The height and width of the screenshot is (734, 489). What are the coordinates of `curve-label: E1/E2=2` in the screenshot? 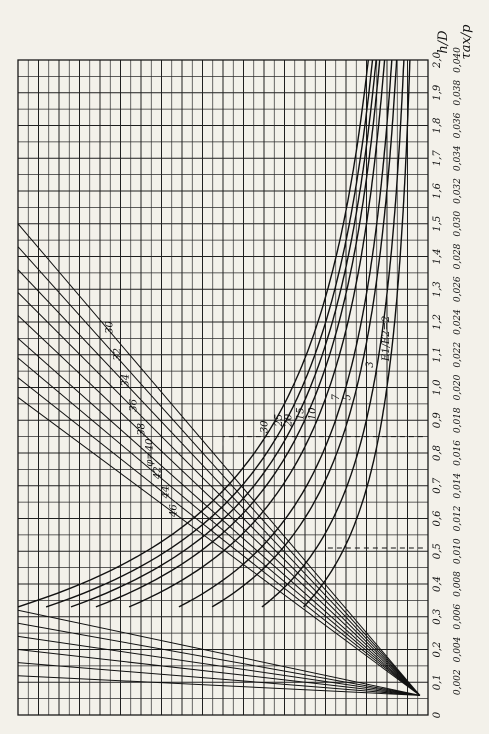 It's located at (386, 339).